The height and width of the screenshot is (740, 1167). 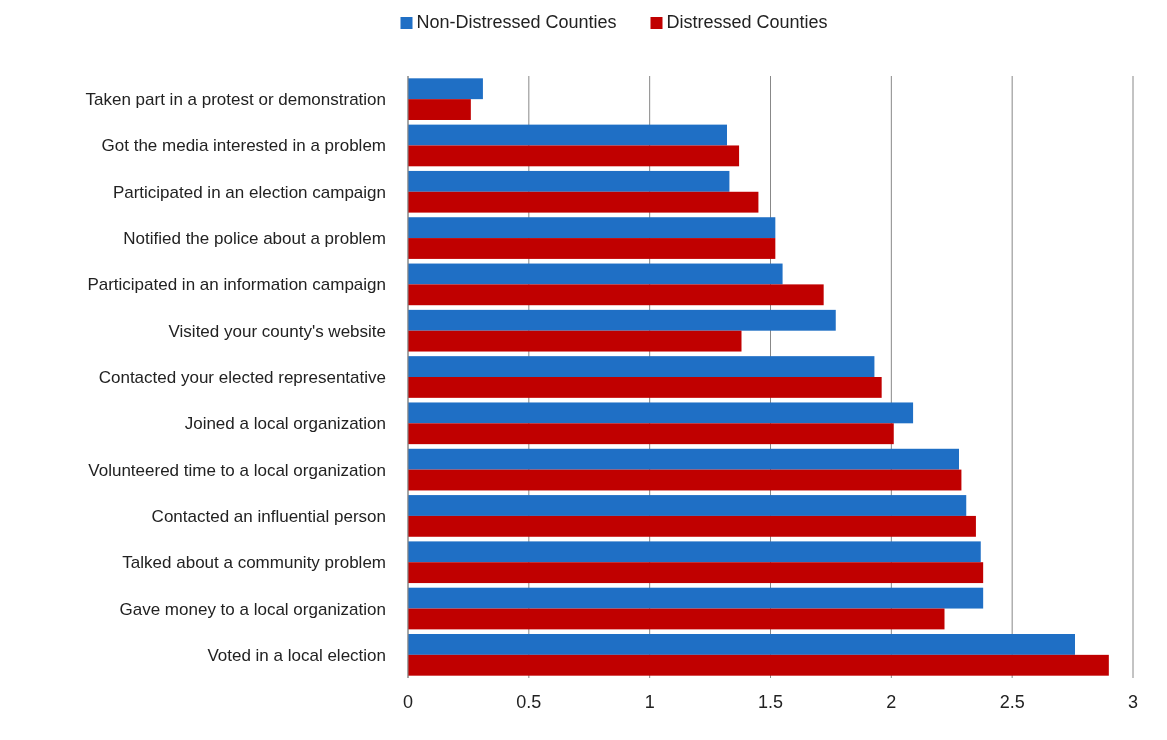 What do you see at coordinates (285, 424) in the screenshot?
I see `y-tick-label: Joined a local organization` at bounding box center [285, 424].